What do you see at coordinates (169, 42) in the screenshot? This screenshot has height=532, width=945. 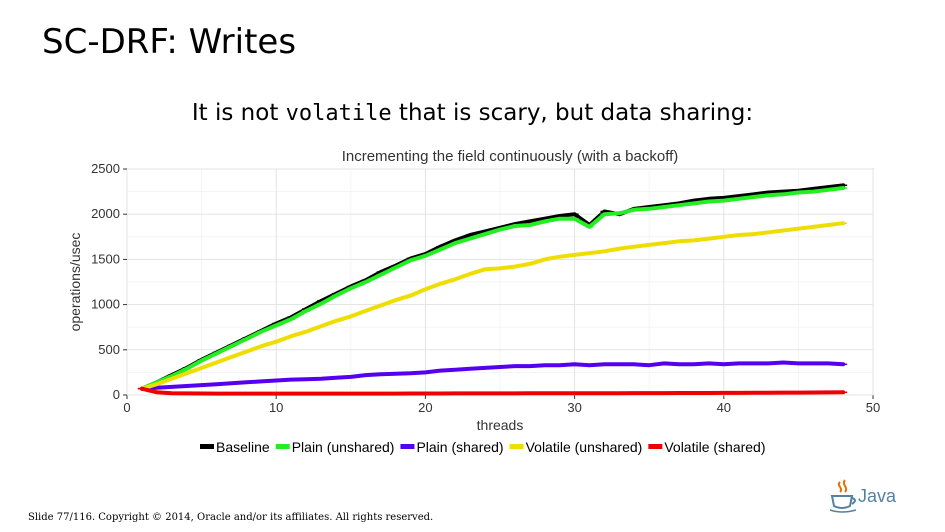 I see `slide-title: SC-DRF: Writes` at bounding box center [169, 42].